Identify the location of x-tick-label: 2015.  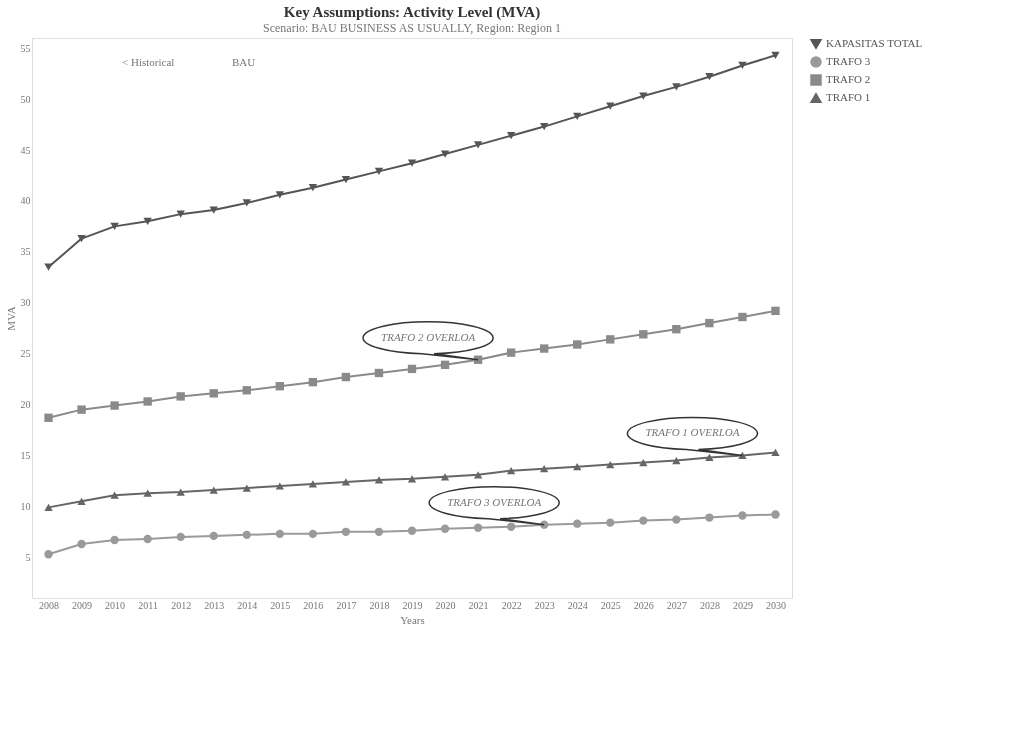
(280, 605).